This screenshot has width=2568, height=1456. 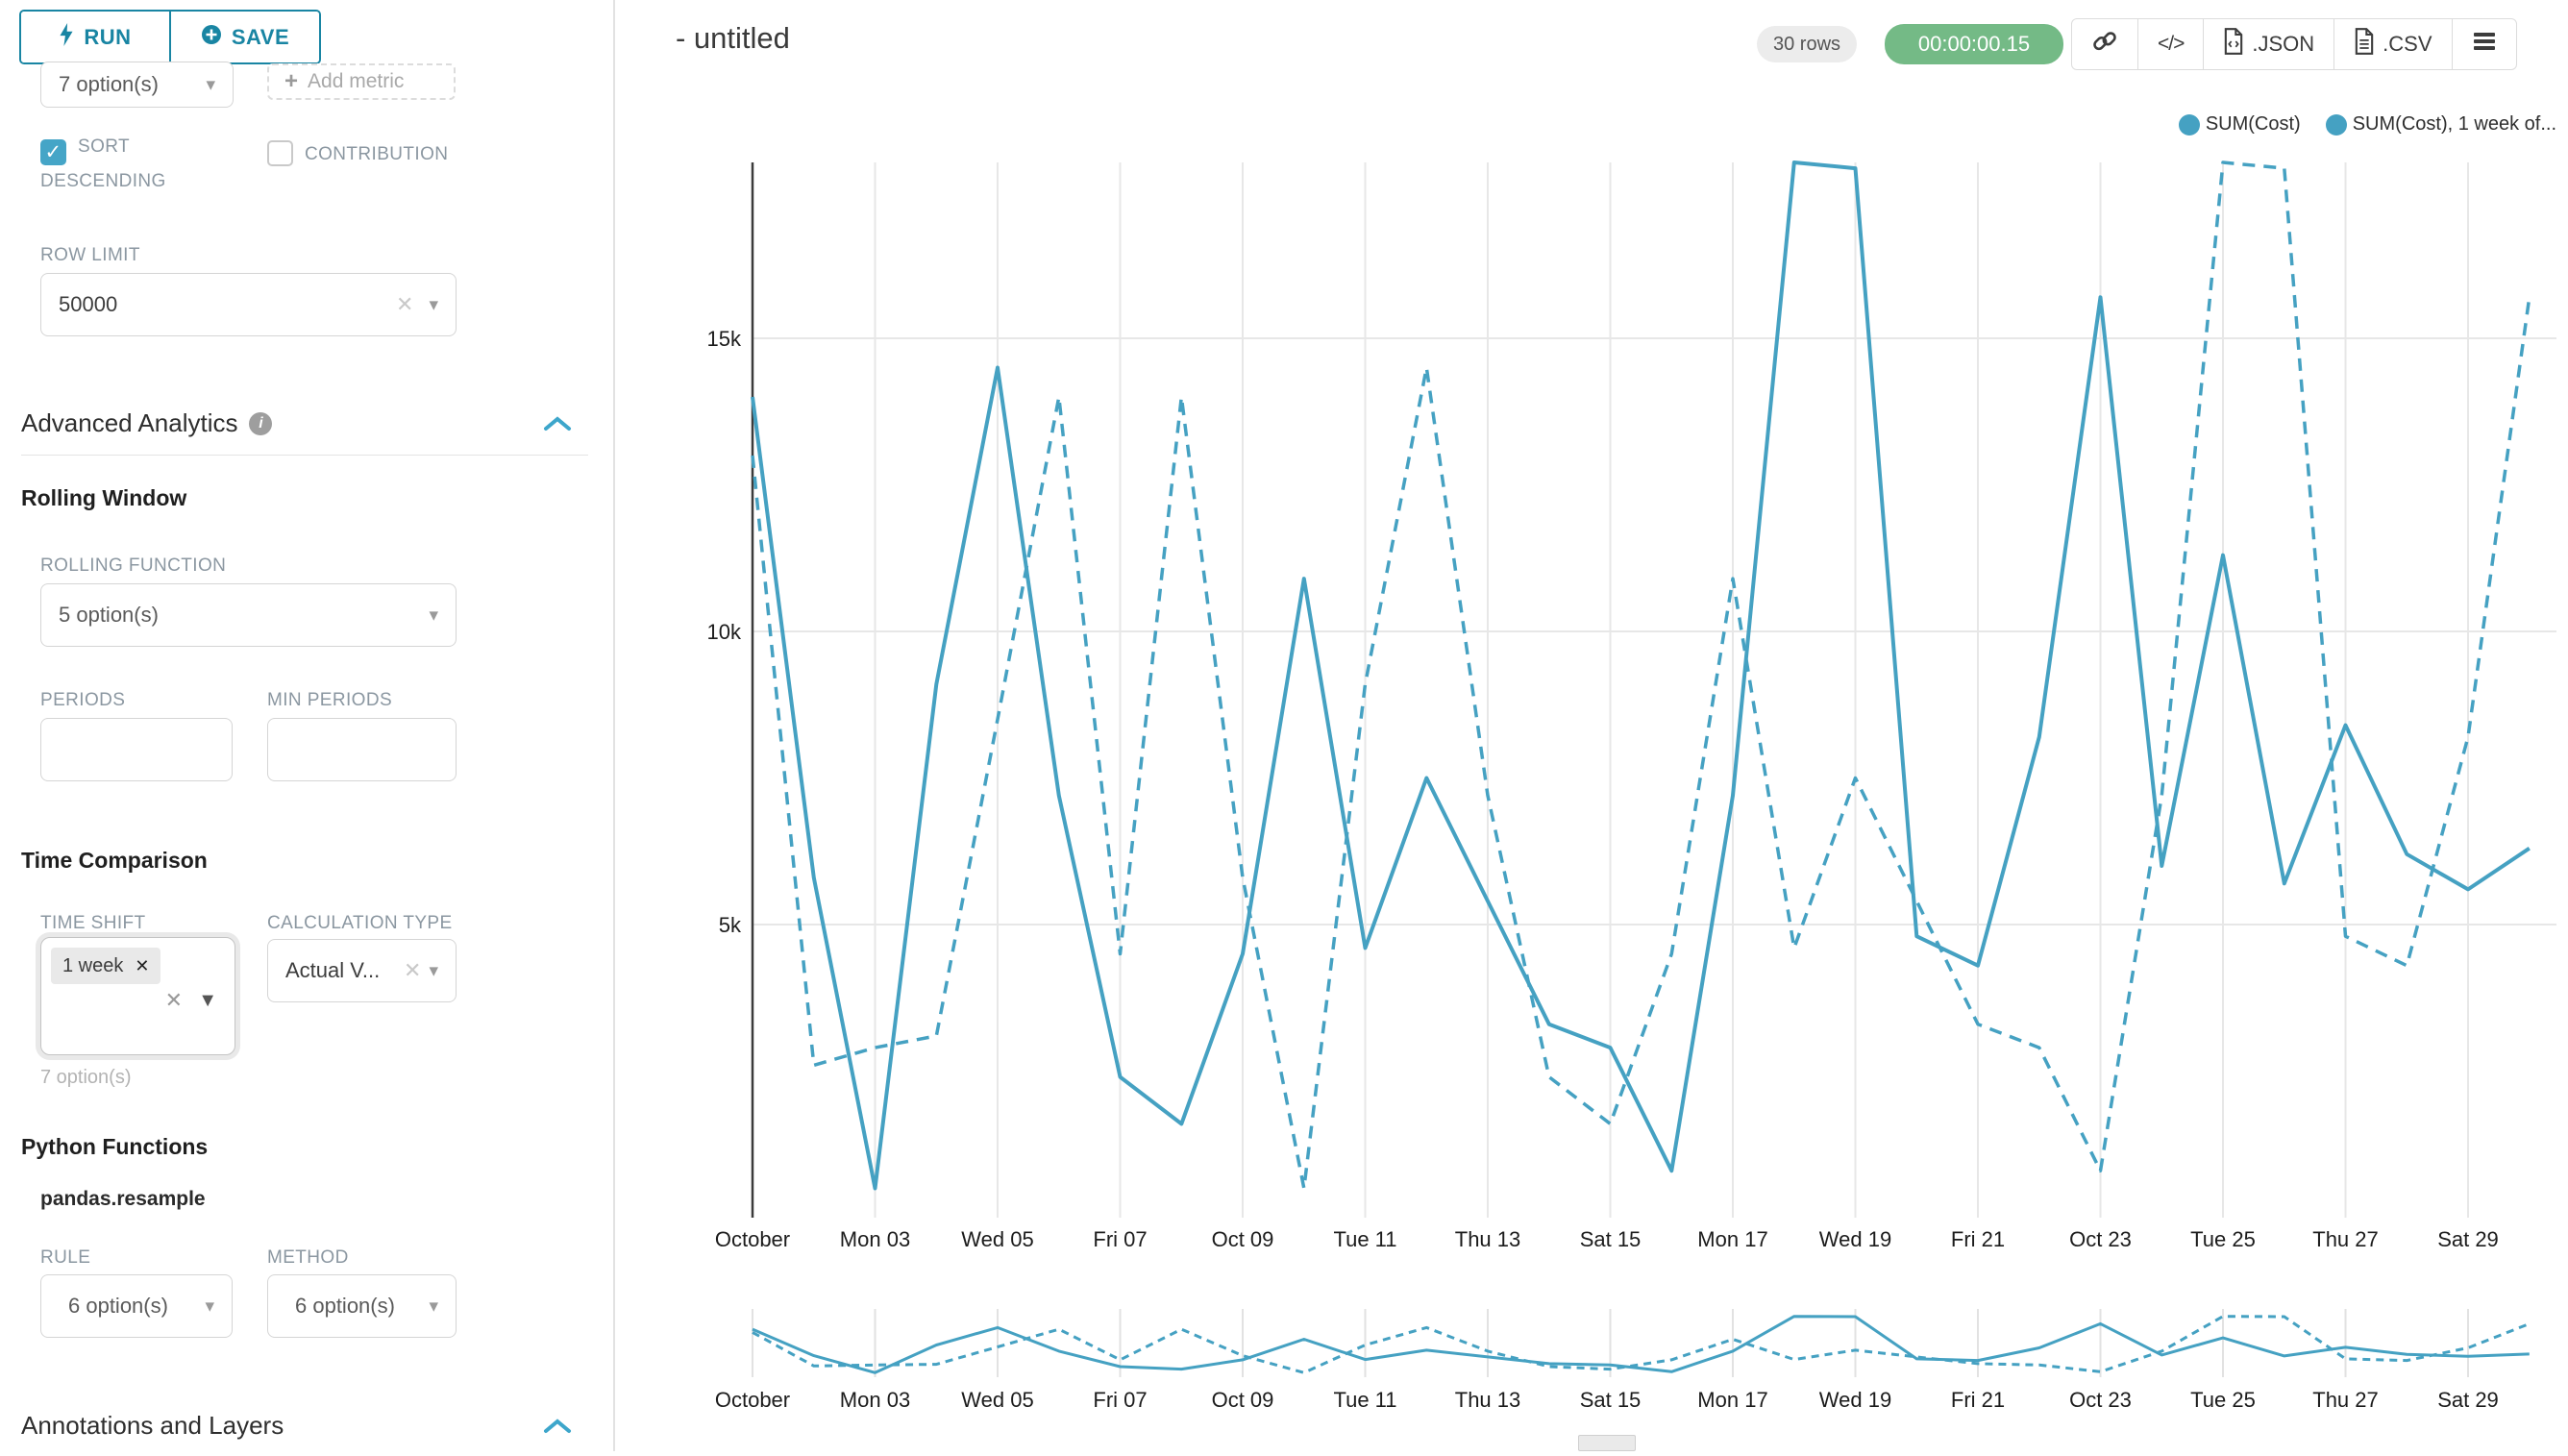 What do you see at coordinates (291, 81) in the screenshot?
I see `plus-icon: +` at bounding box center [291, 81].